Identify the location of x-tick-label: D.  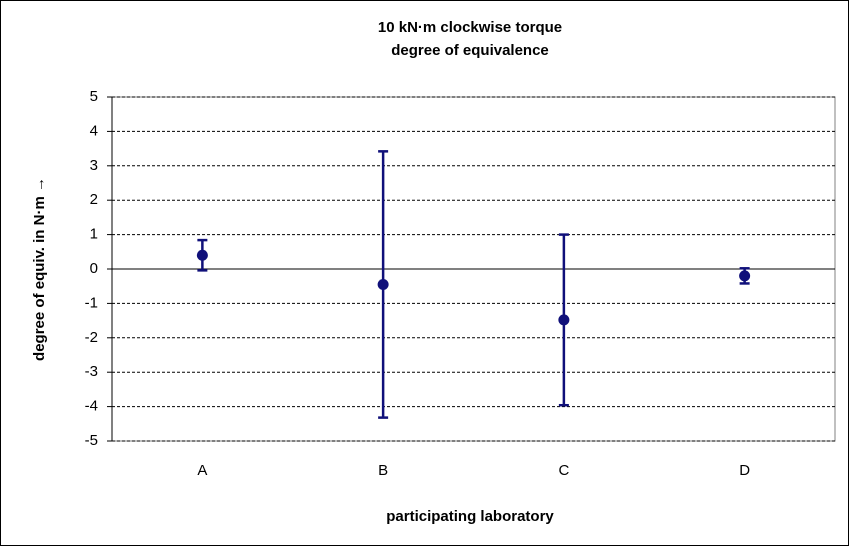
(744, 470).